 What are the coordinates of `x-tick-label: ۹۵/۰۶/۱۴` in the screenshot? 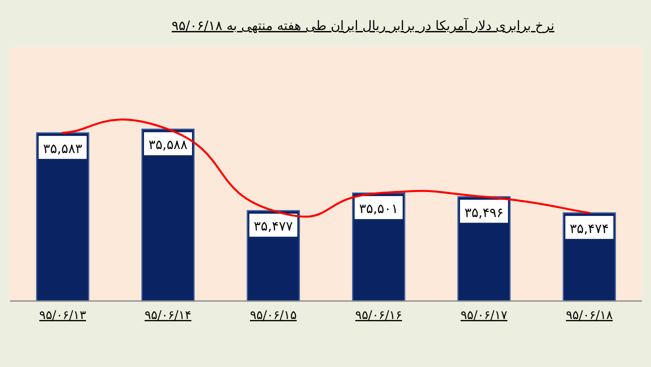 It's located at (168, 315).